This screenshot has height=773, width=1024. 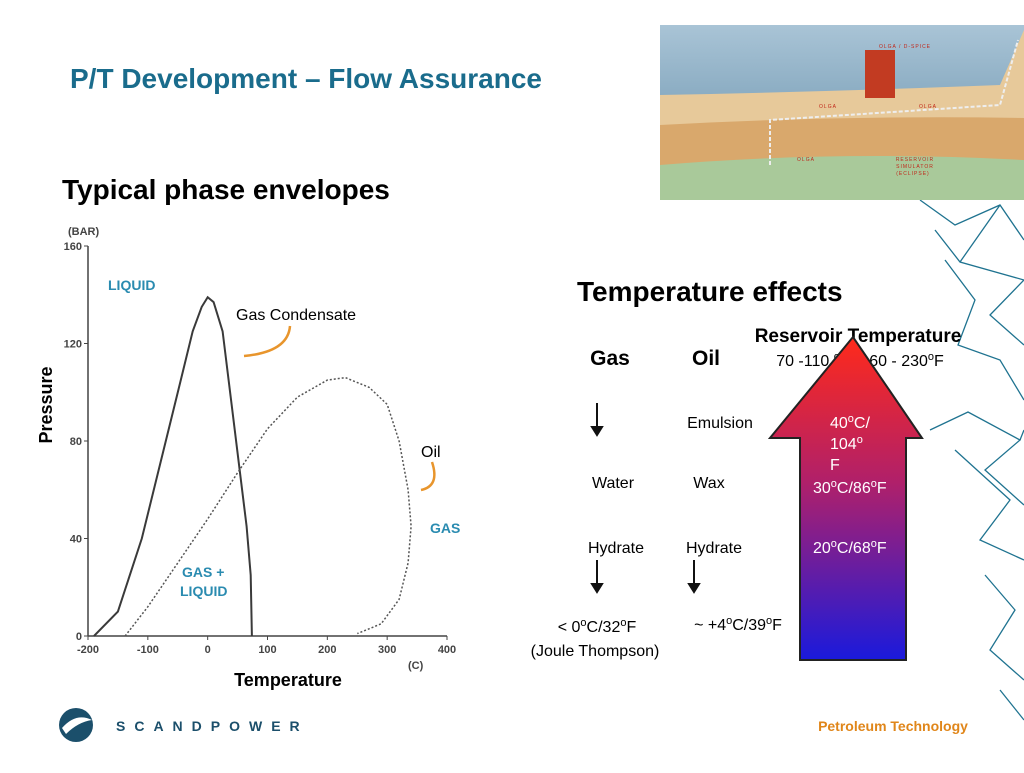 I want to click on text-segment: C/32, so click(x=604, y=627).